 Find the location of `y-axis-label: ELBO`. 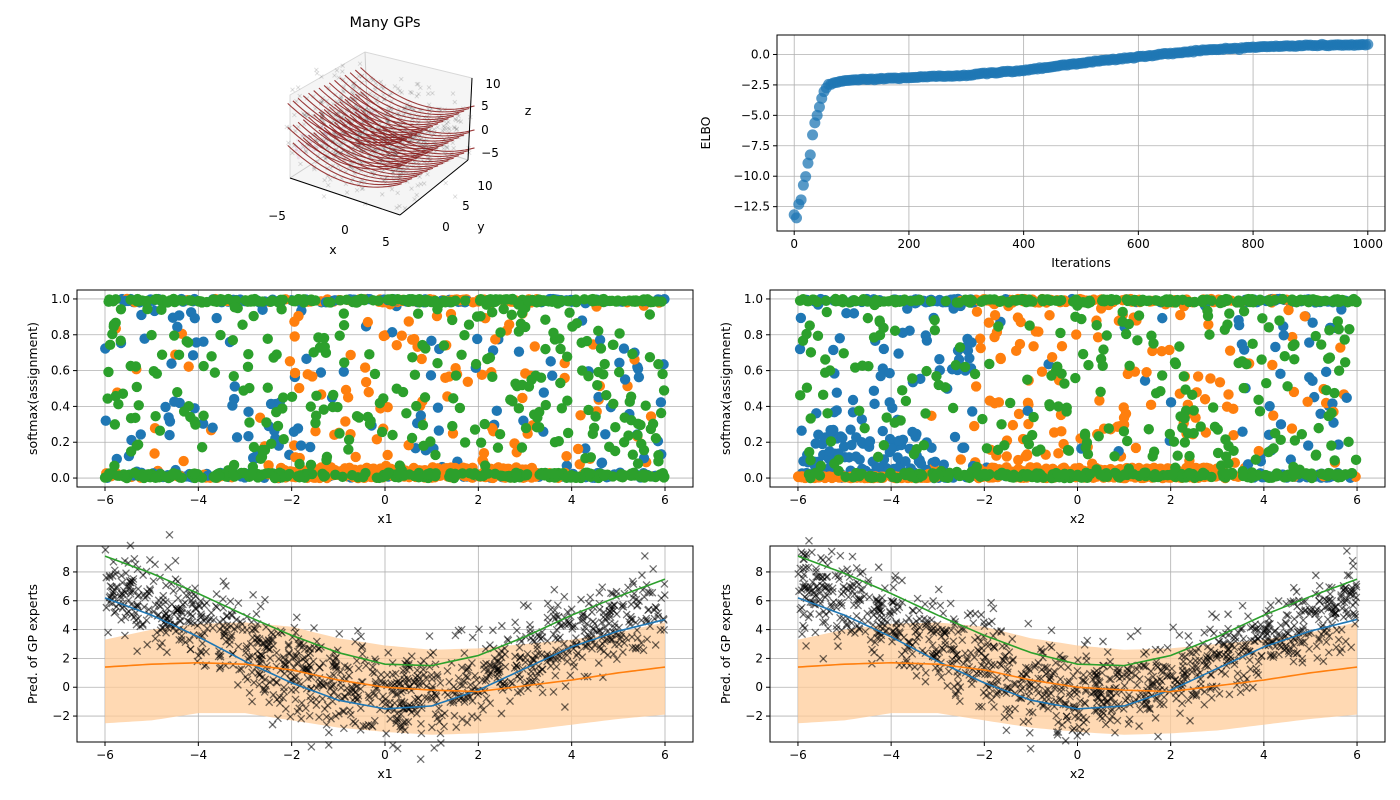

y-axis-label: ELBO is located at coordinates (705, 132).